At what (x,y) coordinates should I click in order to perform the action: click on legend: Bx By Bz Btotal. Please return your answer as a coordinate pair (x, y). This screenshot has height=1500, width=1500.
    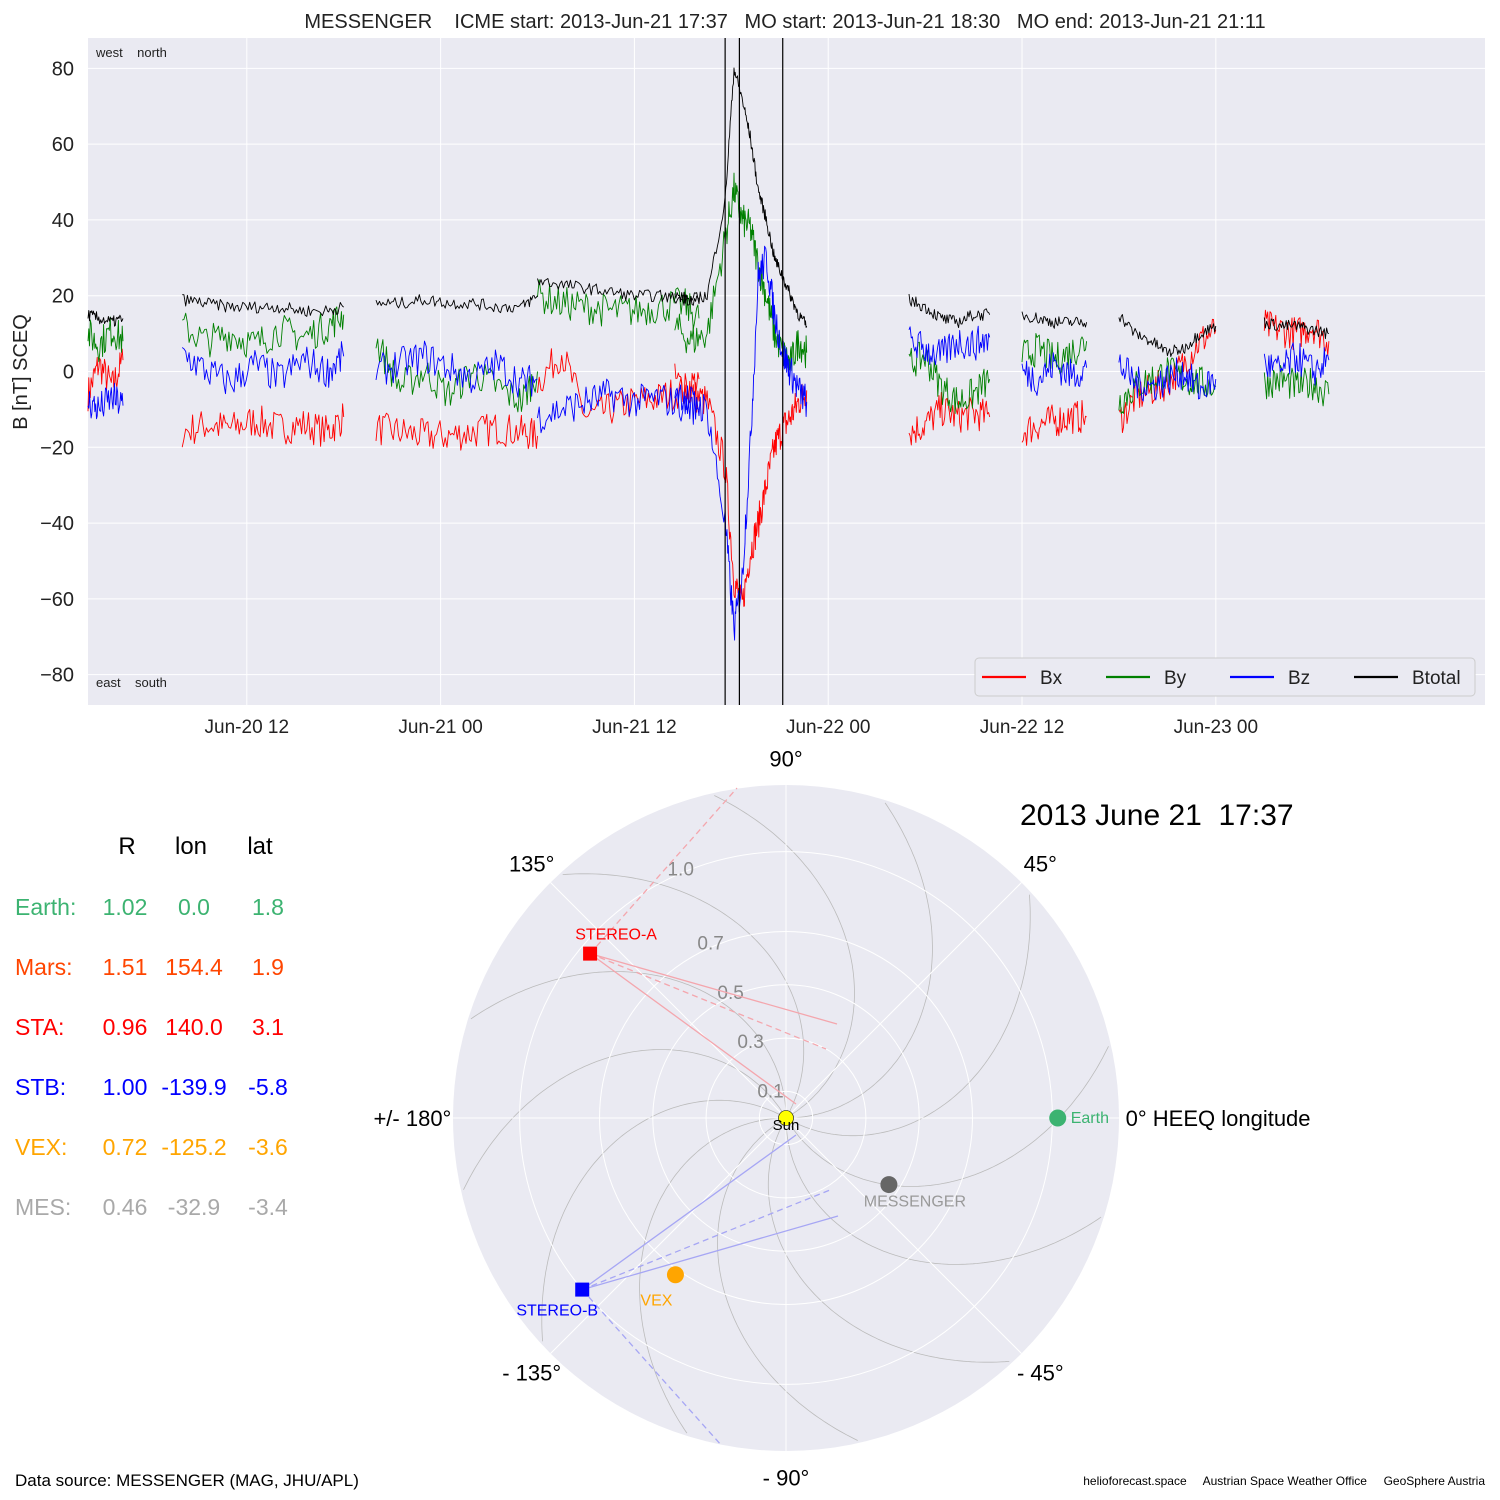
    Looking at the image, I should click on (1225, 677).